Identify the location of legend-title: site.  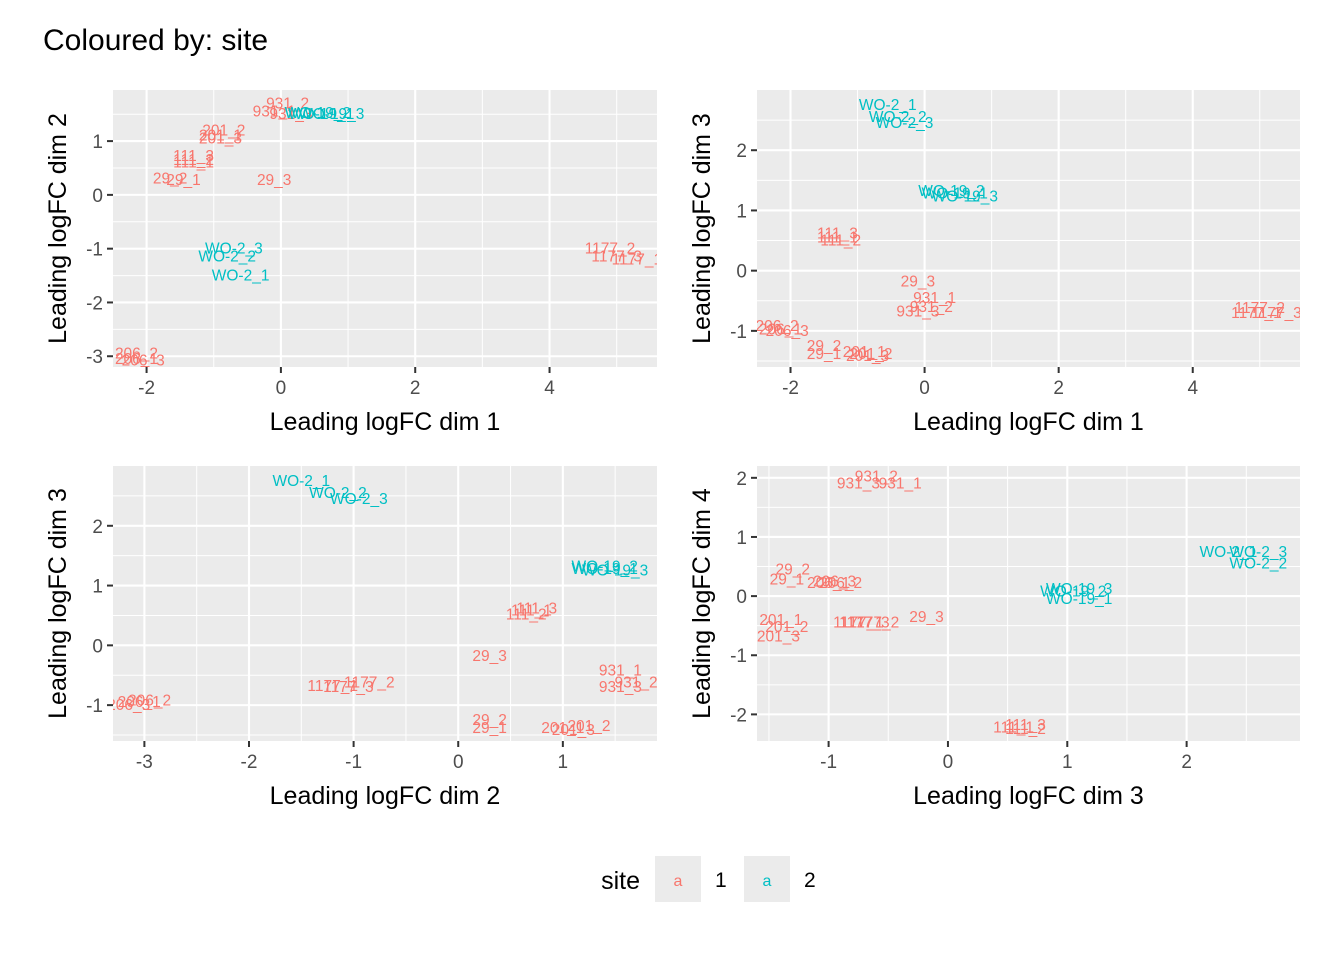
(620, 881).